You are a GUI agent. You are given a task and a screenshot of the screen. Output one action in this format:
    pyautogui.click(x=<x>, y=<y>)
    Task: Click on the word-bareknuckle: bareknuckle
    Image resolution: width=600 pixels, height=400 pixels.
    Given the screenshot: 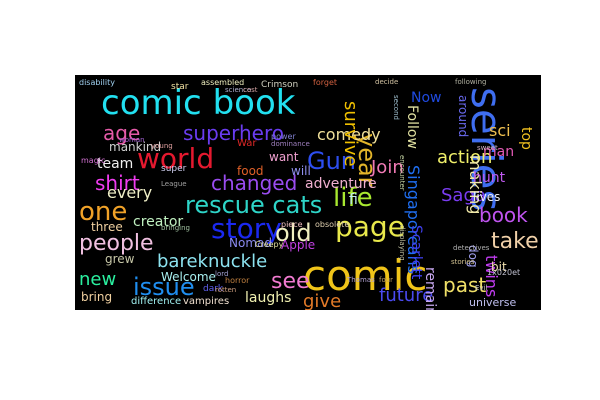 What is the action you would take?
    pyautogui.click(x=212, y=261)
    